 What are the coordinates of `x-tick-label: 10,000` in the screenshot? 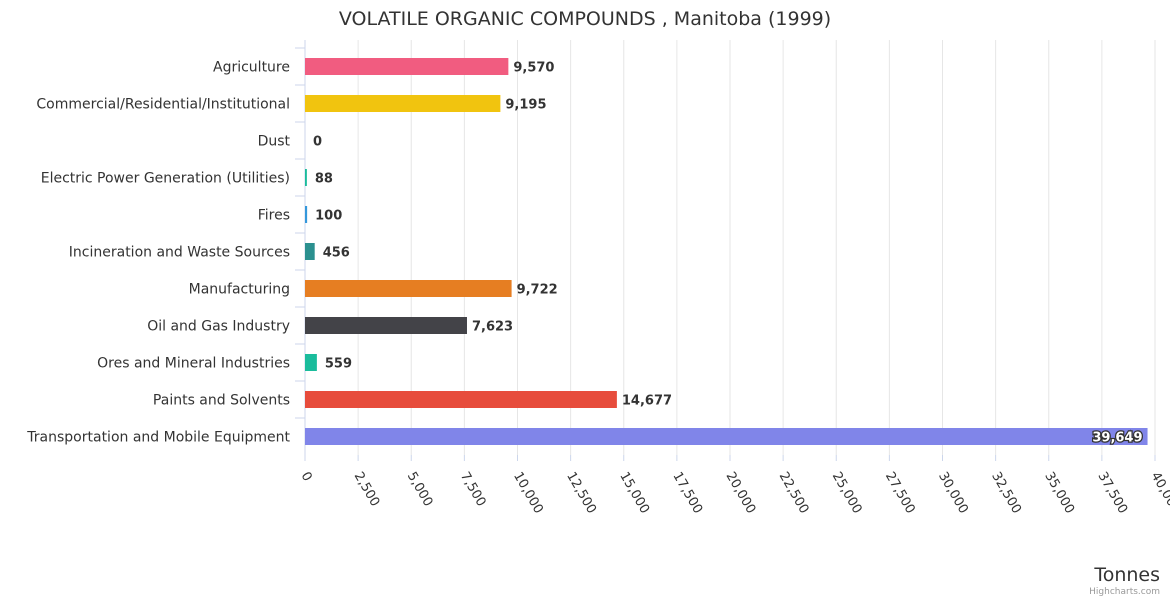 It's located at (528, 493).